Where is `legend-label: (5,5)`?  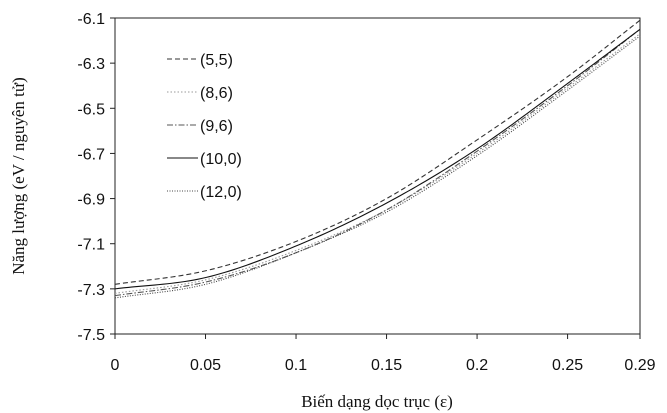
legend-label: (5,5) is located at coordinates (216, 60).